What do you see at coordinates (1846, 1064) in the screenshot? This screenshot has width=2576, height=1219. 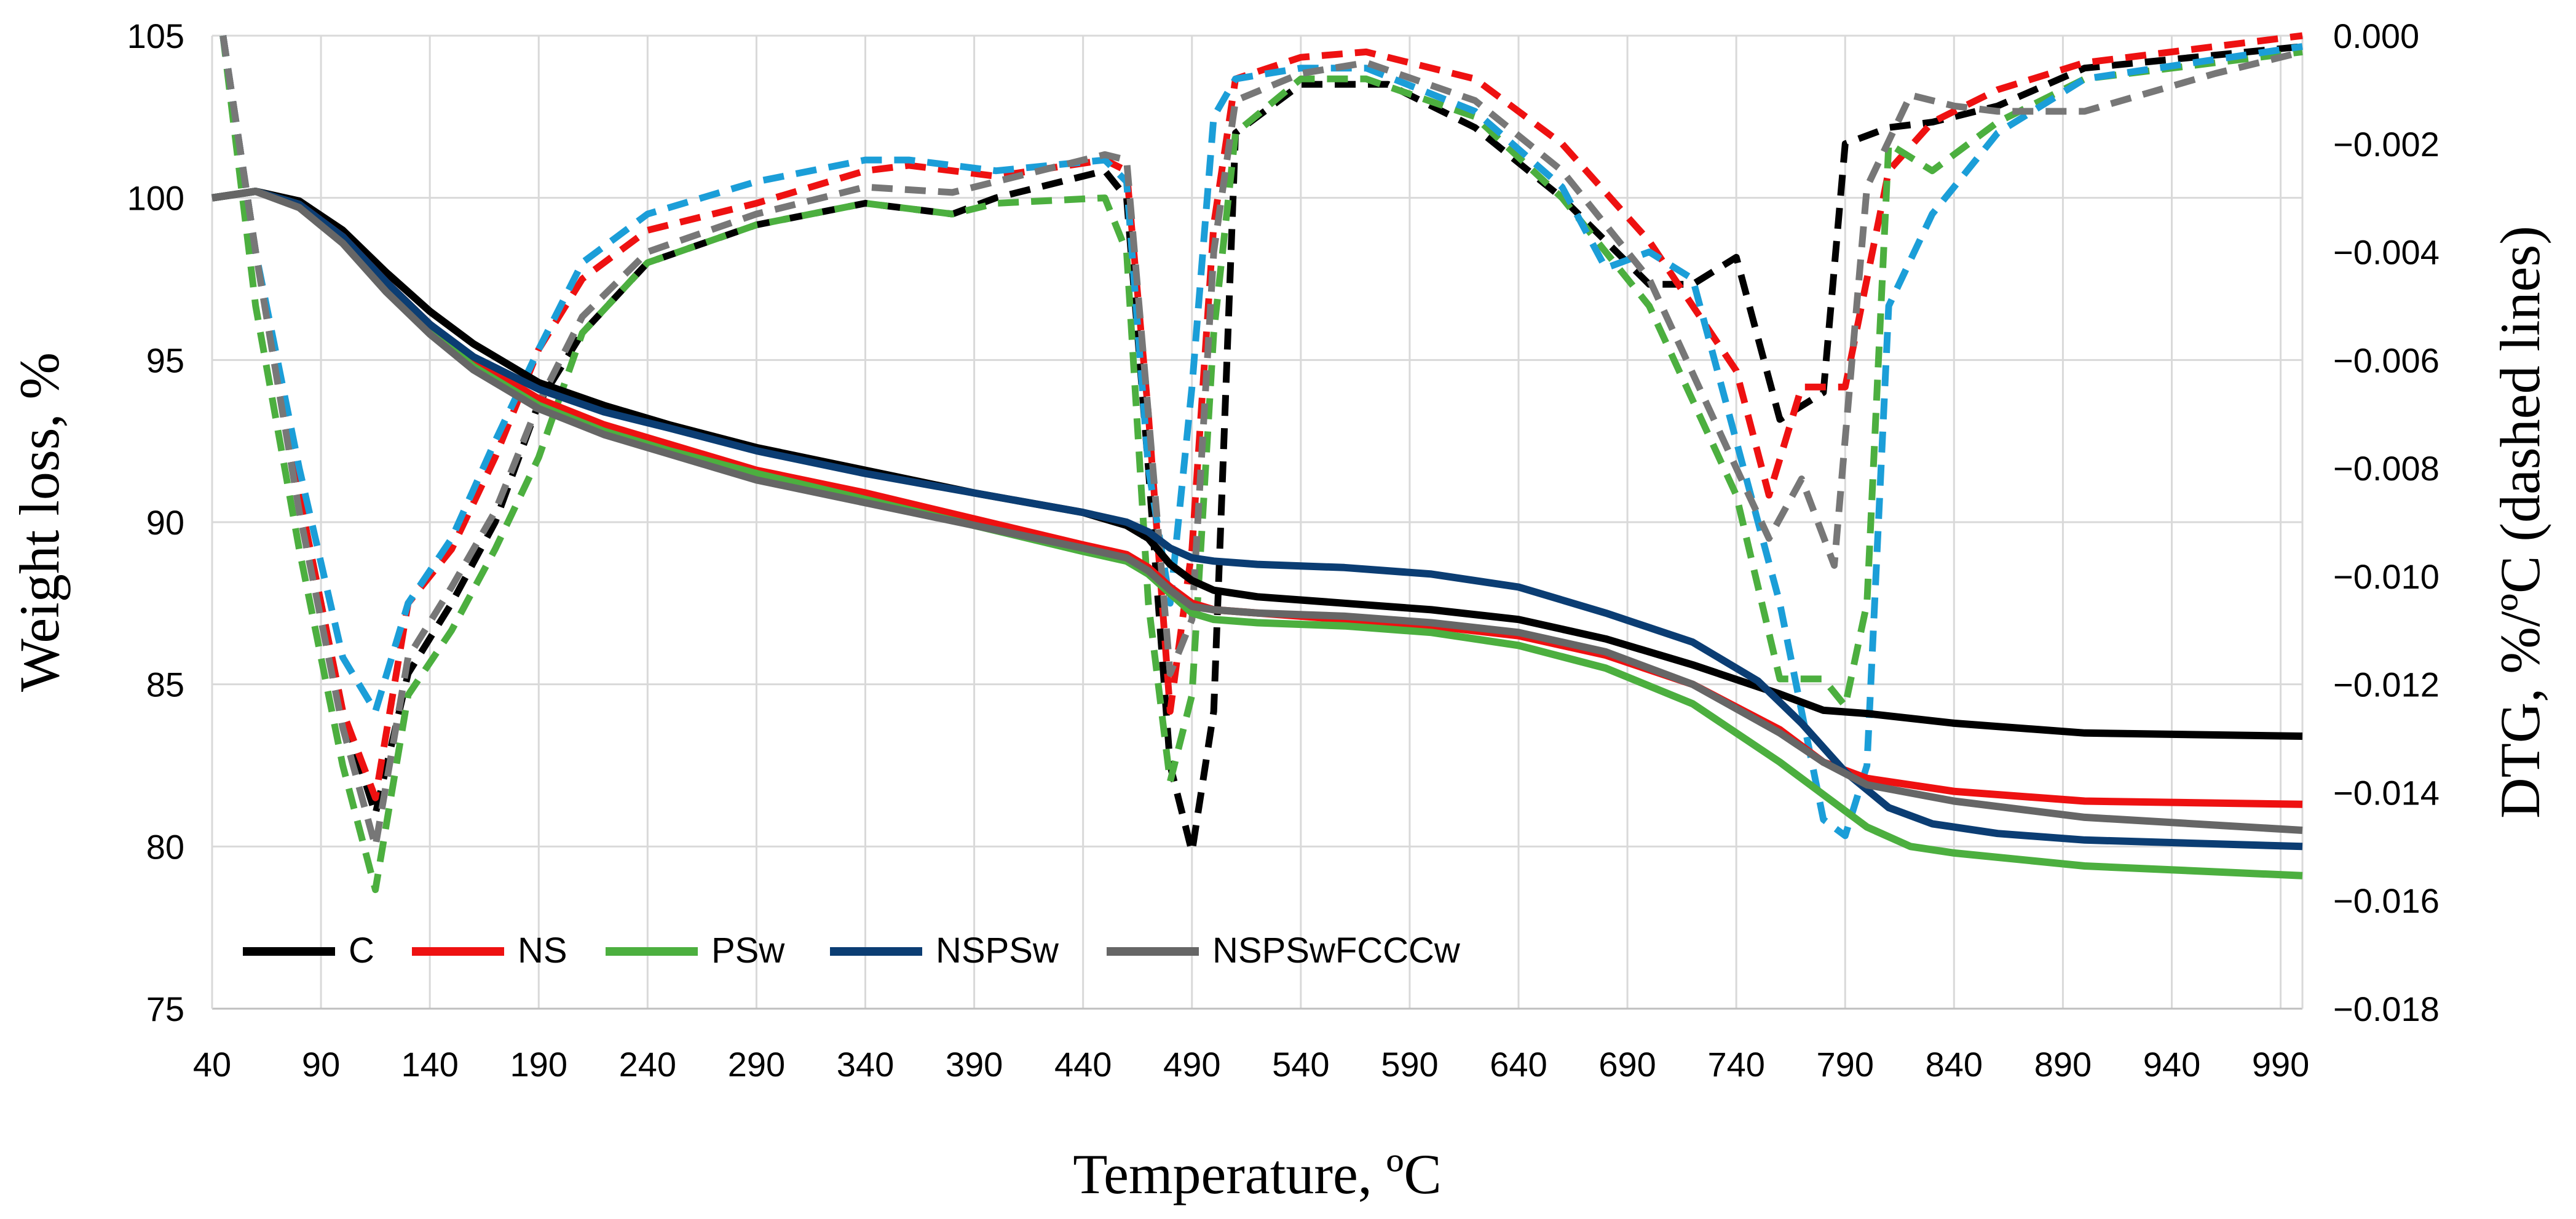 I see `x-tick-label: 790` at bounding box center [1846, 1064].